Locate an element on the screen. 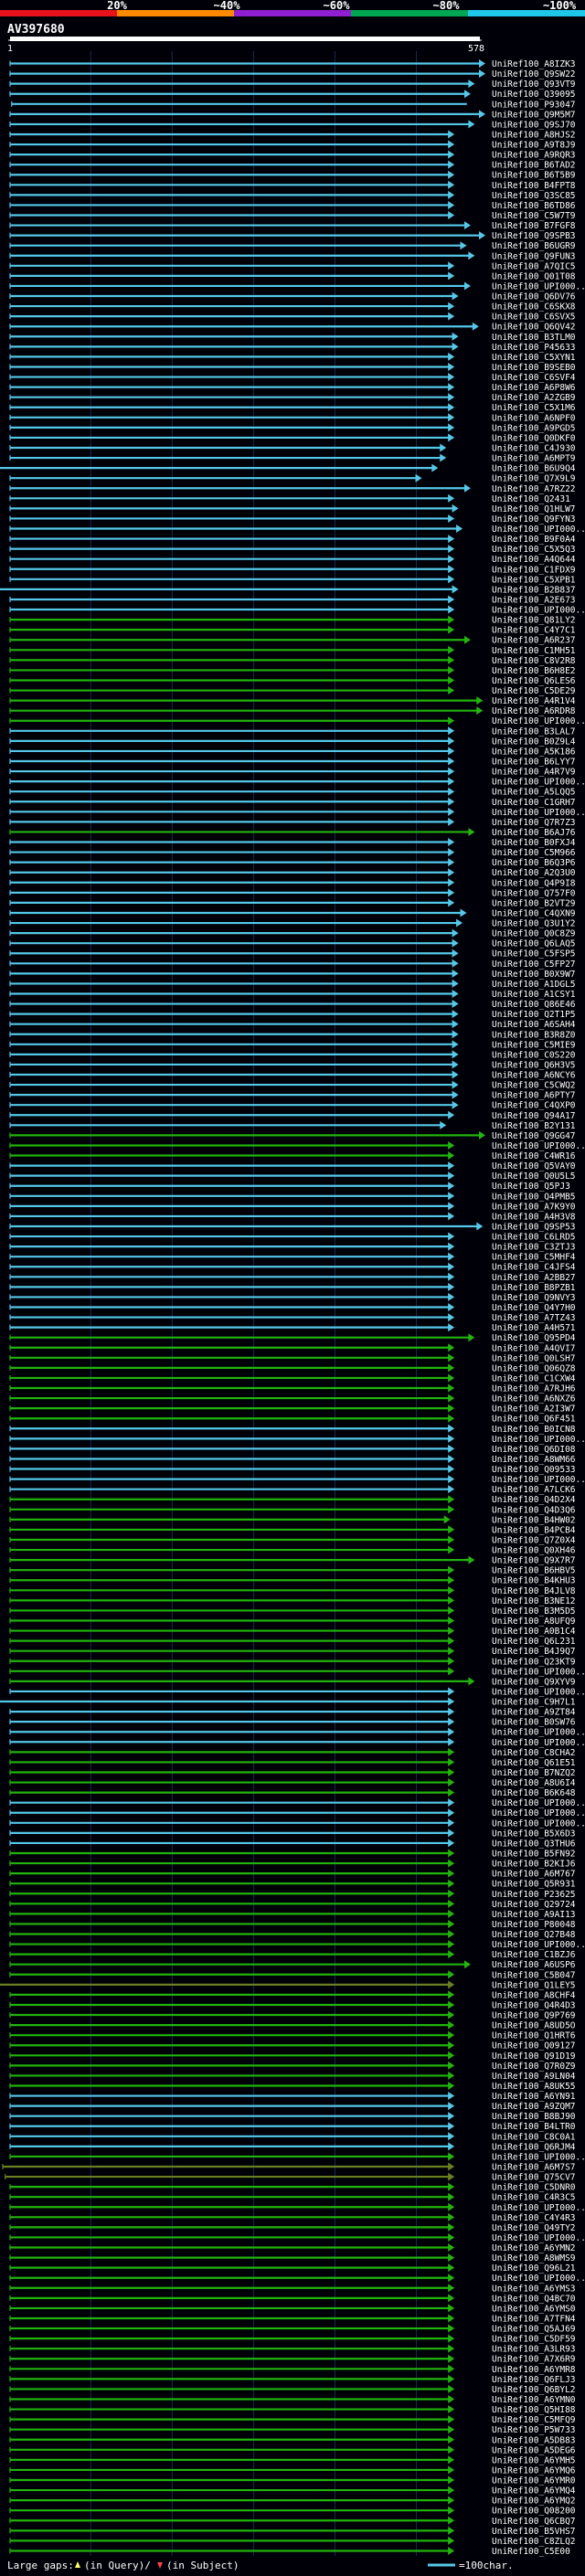 The height and width of the screenshot is (2576, 585). hit-label: UniRef100_C5DE29 is located at coordinates (534, 691).